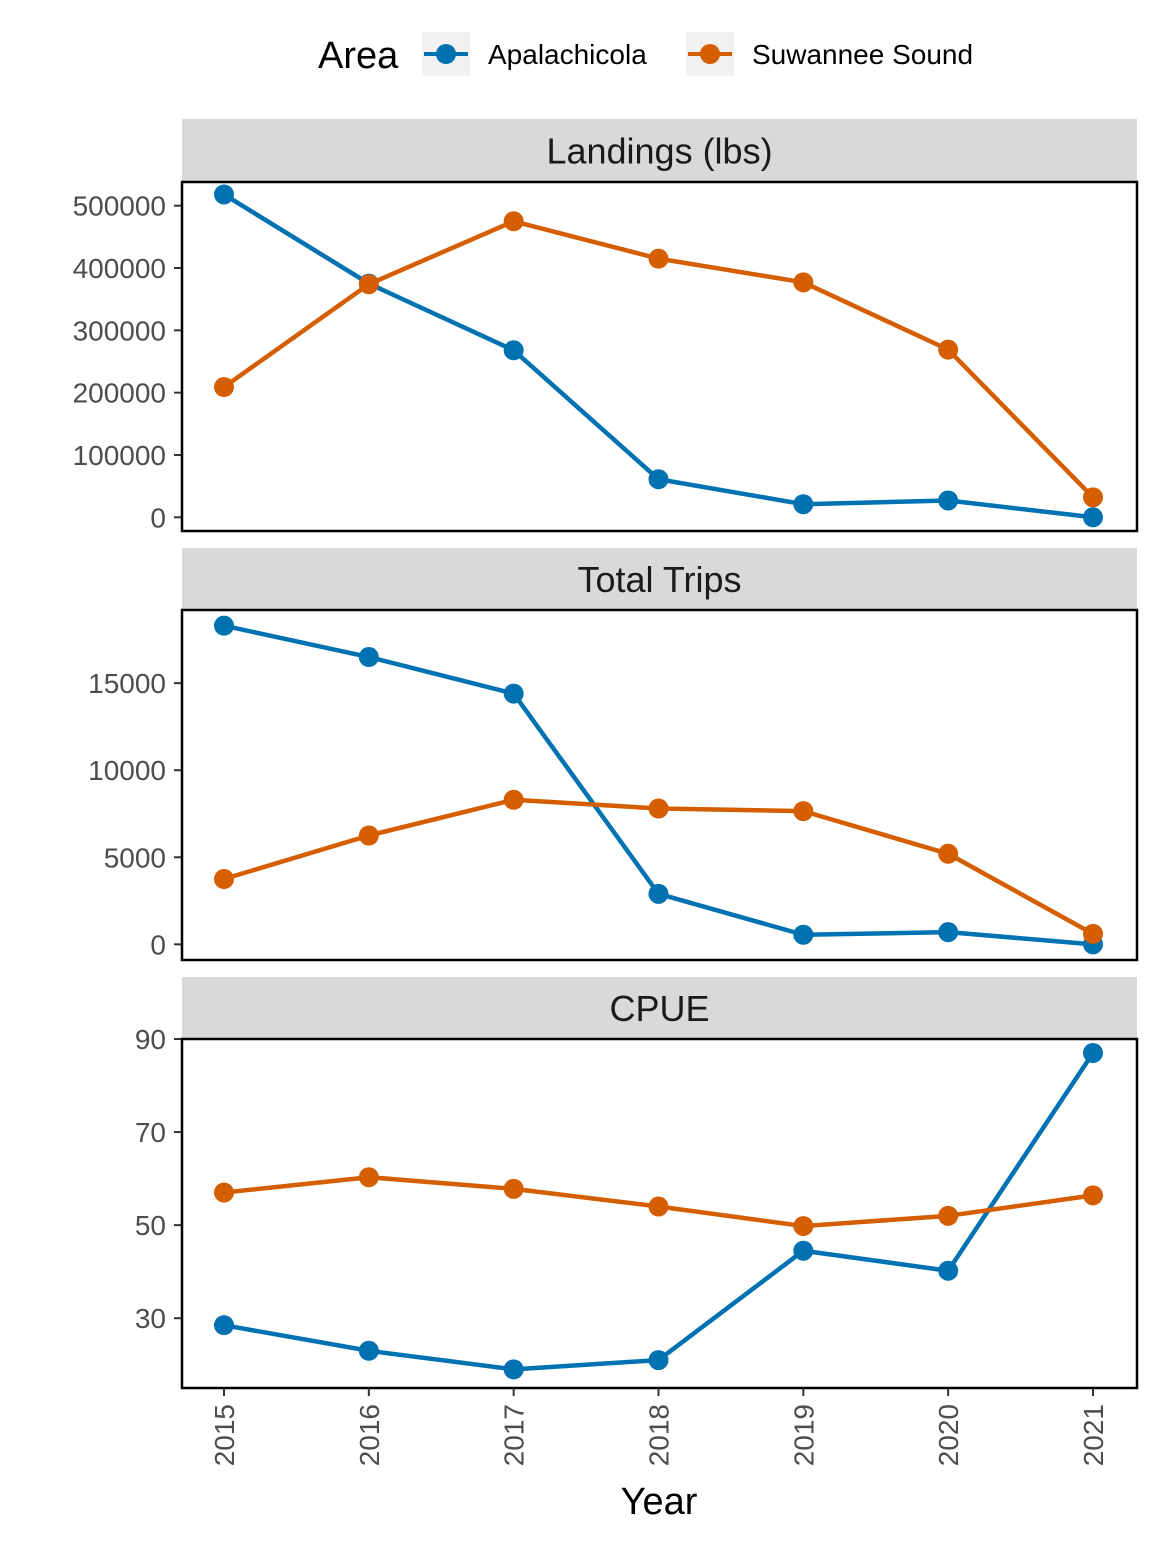  I want to click on y-tick-label: 400000, so click(119, 268).